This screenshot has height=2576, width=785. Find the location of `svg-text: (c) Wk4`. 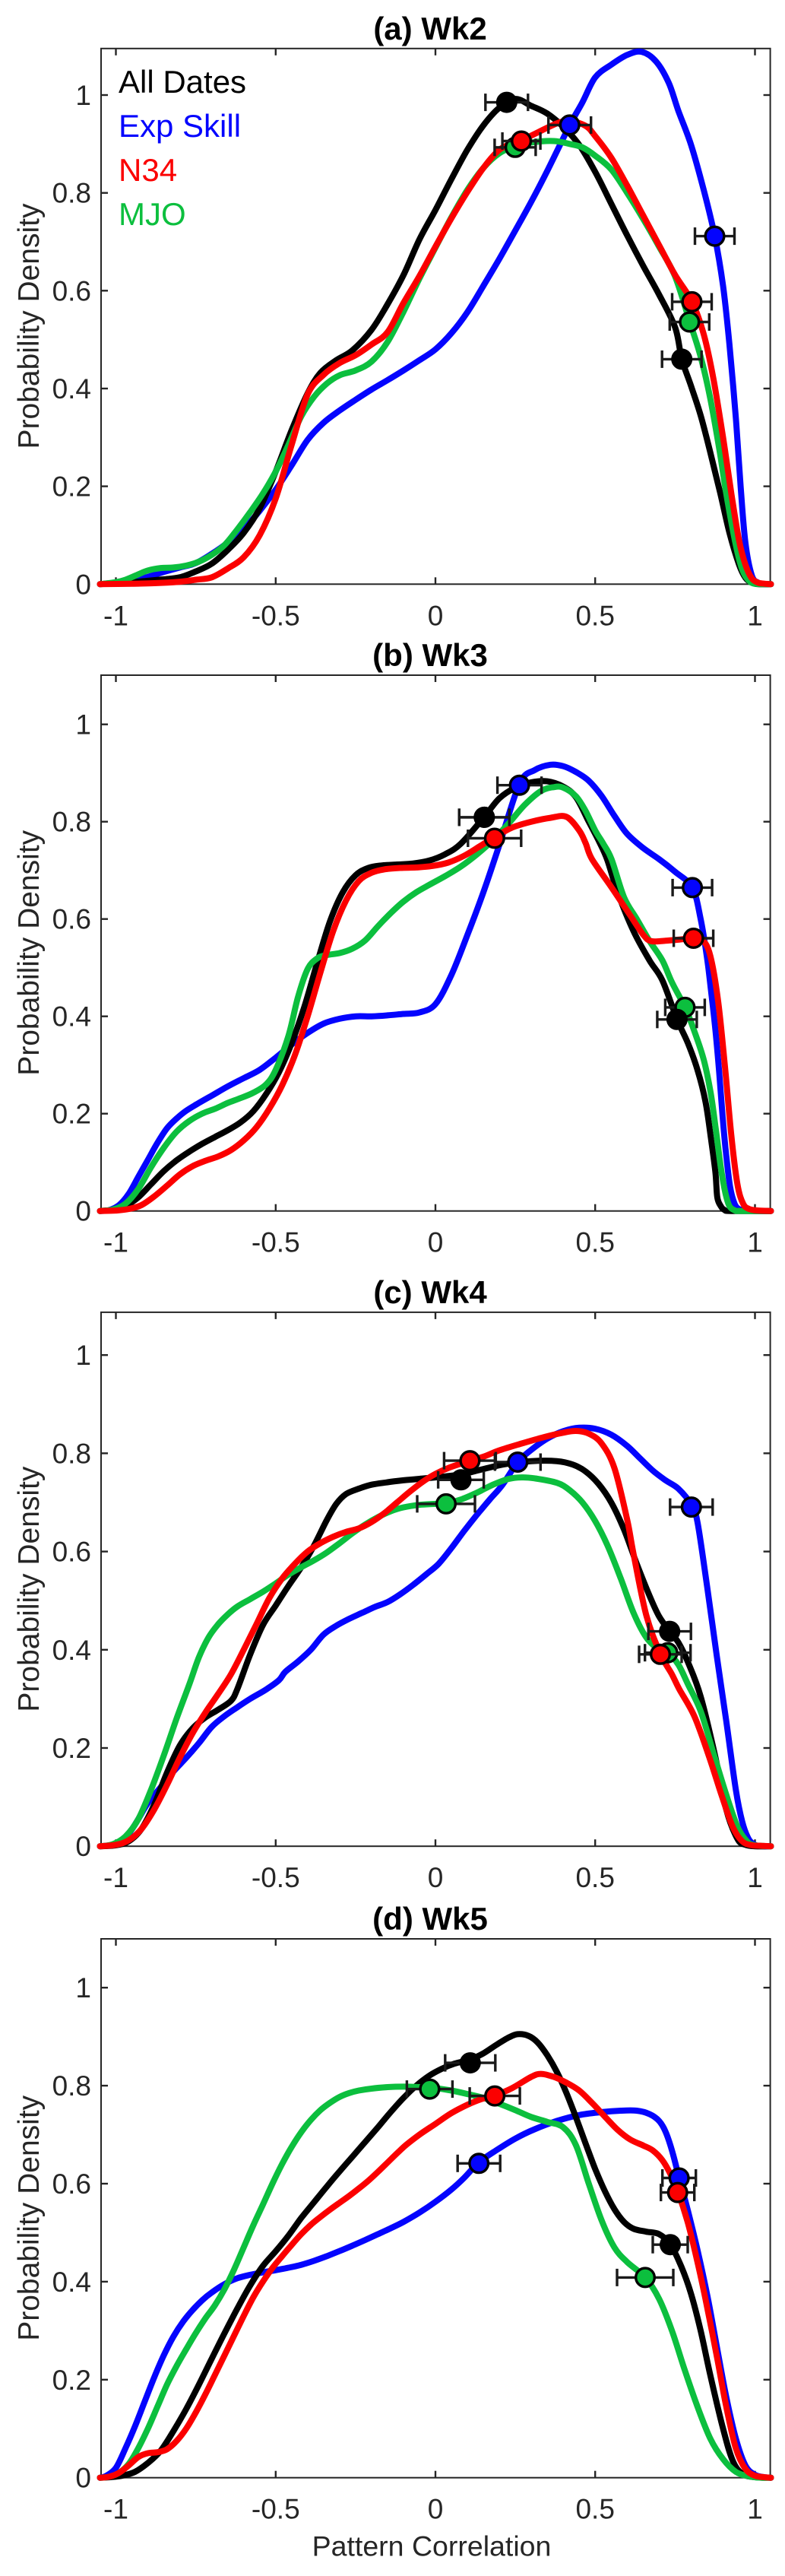

svg-text: (c) Wk4 is located at coordinates (430, 1292).